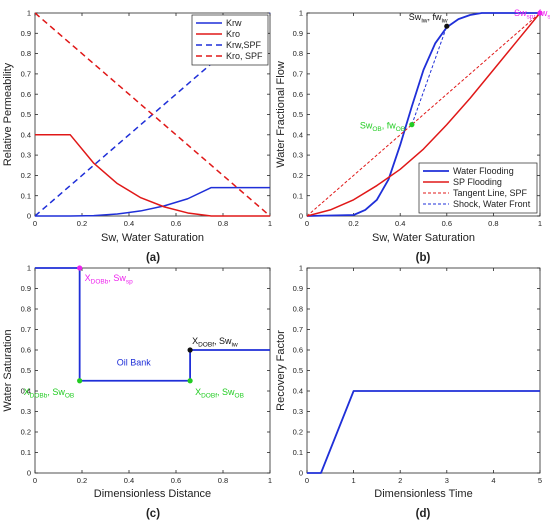 The width and height of the screenshot is (550, 522). Describe the element at coordinates (423, 514) in the screenshot. I see `panel-caption: (d)` at that location.